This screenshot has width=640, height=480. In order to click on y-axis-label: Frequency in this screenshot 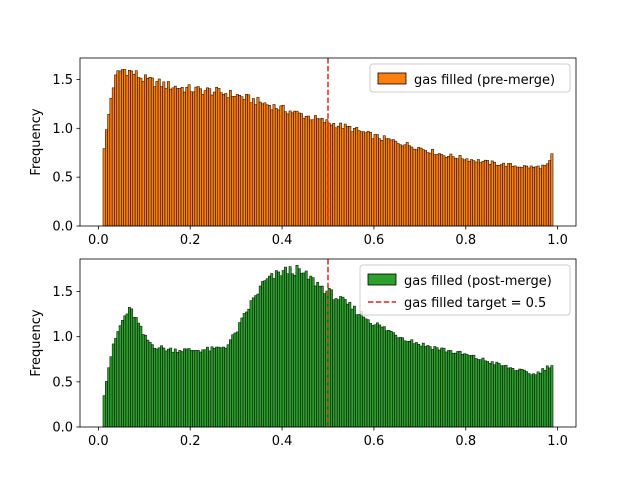, I will do `click(36, 141)`.